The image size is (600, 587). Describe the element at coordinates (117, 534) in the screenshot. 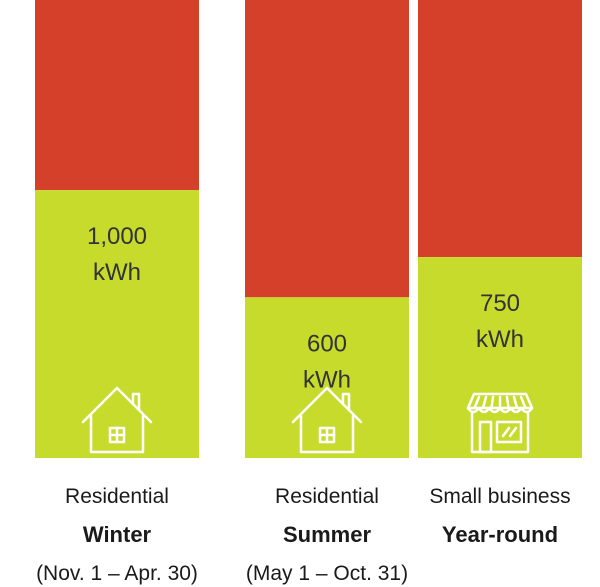

I see `category-label-season: Winter` at that location.